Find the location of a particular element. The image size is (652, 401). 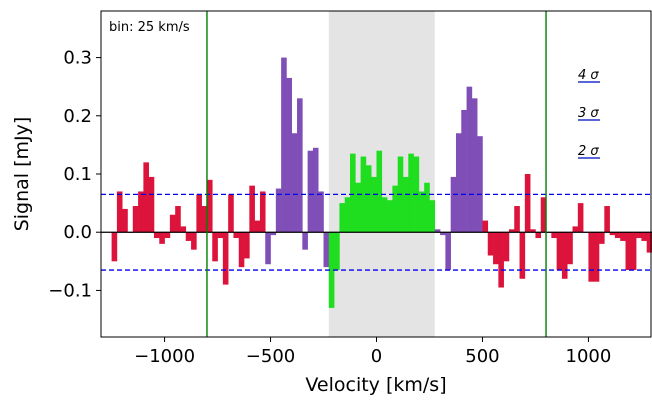

sigma-label-3: 3 σ is located at coordinates (588, 113).